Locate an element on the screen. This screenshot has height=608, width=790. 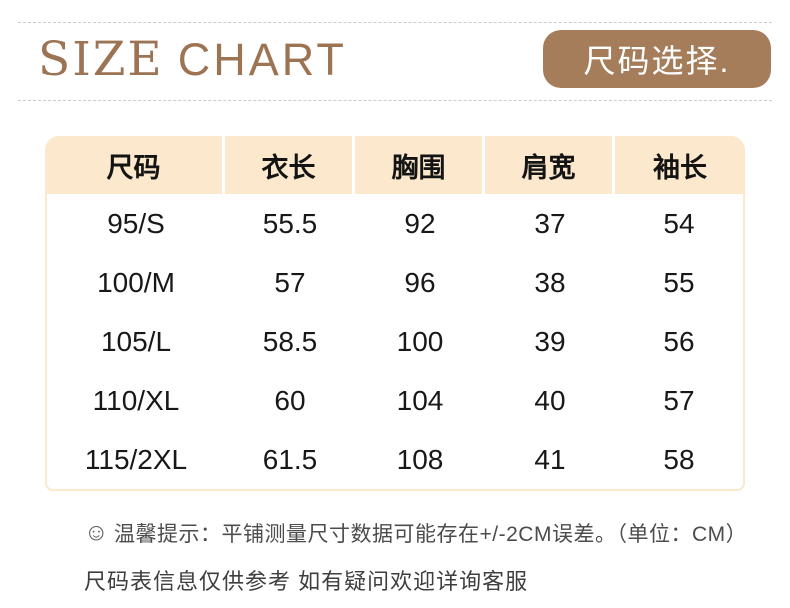
measurement-cell: 60 is located at coordinates (290, 400).